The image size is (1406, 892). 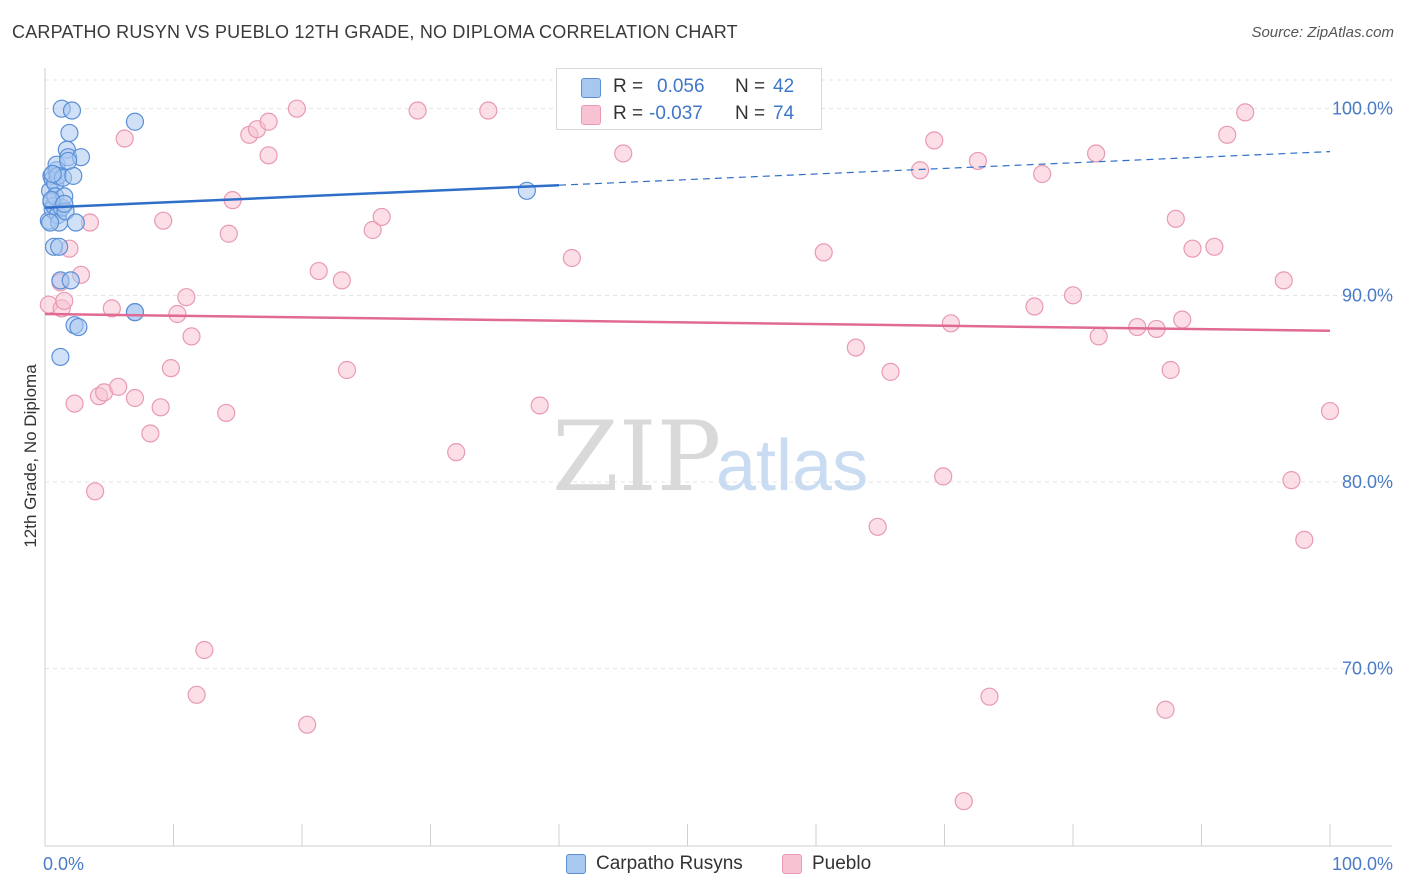 I want to click on watermark-zip: ZIP, so click(x=636, y=457).